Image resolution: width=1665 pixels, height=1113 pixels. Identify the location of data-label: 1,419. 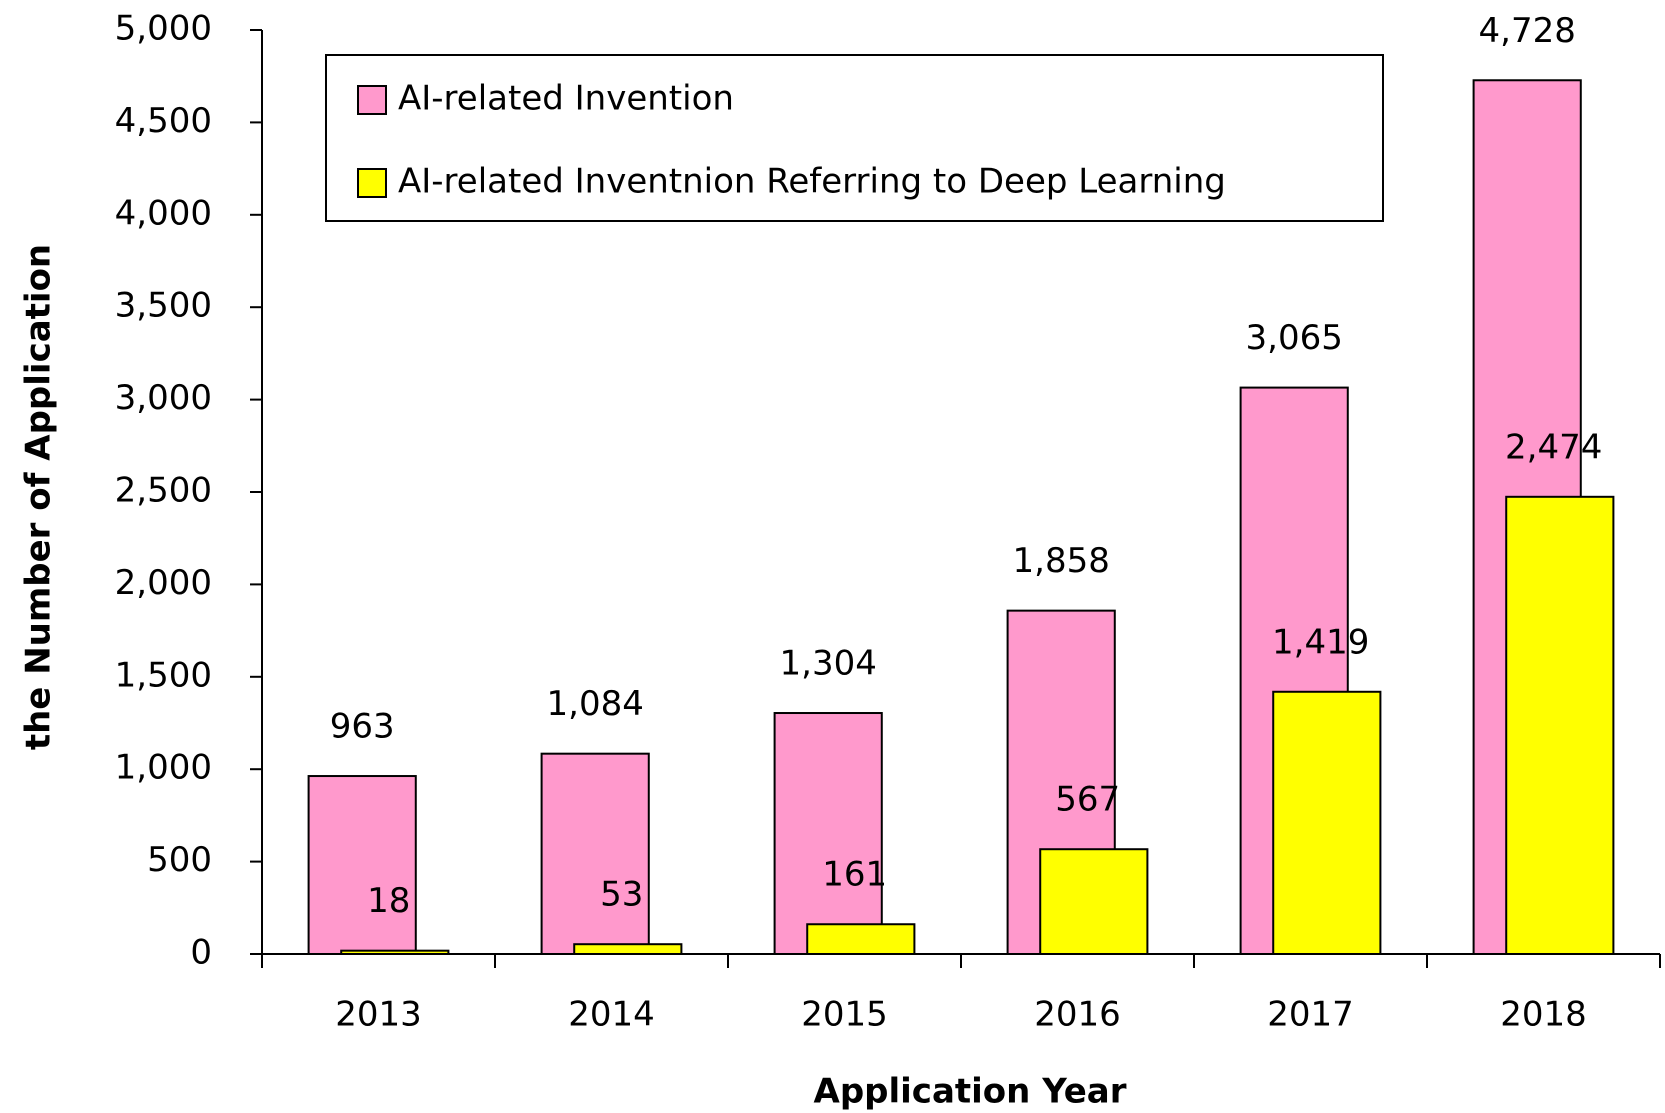
(1320, 642).